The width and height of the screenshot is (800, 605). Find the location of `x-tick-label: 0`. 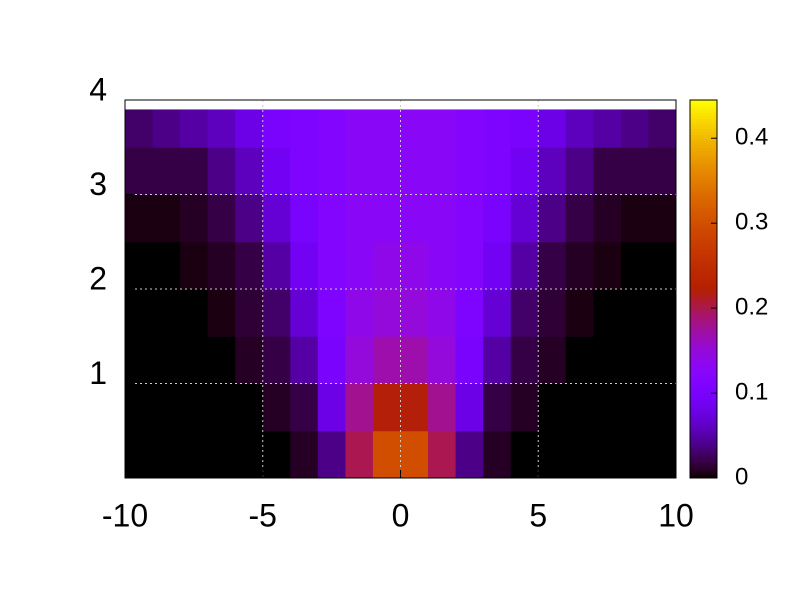

x-tick-label: 0 is located at coordinates (401, 515).